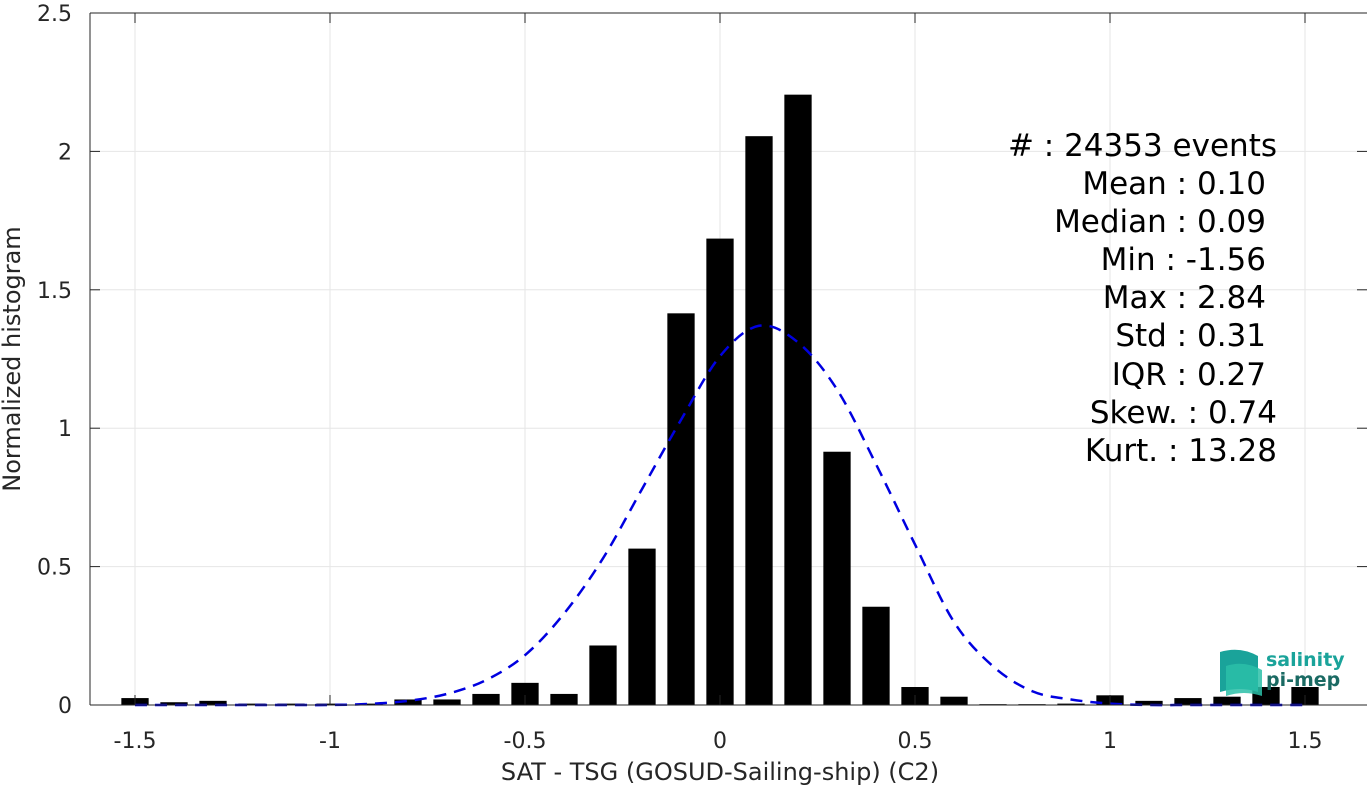 Image resolution: width=1367 pixels, height=787 pixels. Describe the element at coordinates (54, 568) in the screenshot. I see `y-tick-label: 0.5` at that location.